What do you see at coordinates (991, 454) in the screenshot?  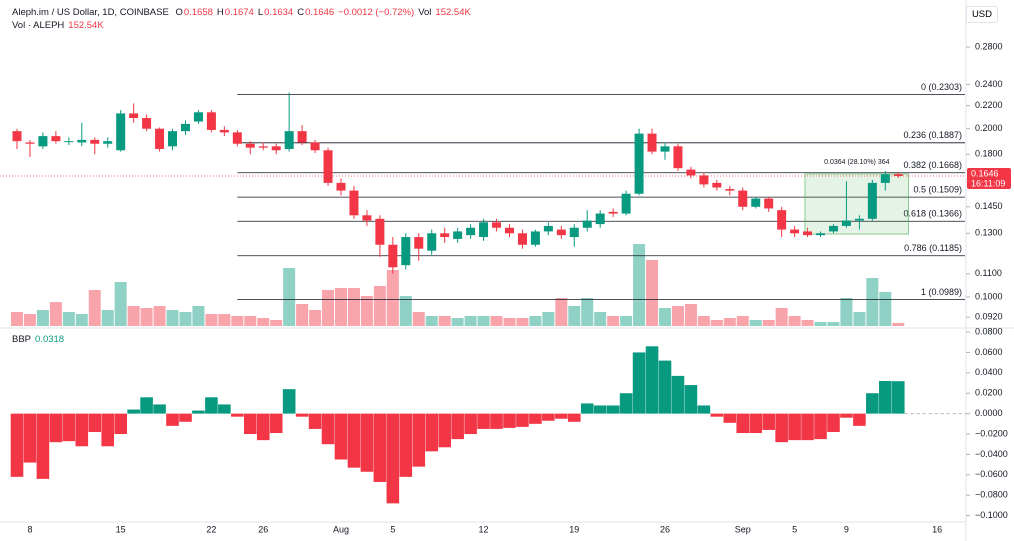 I see `y-tick-label: −0.0400` at bounding box center [991, 454].